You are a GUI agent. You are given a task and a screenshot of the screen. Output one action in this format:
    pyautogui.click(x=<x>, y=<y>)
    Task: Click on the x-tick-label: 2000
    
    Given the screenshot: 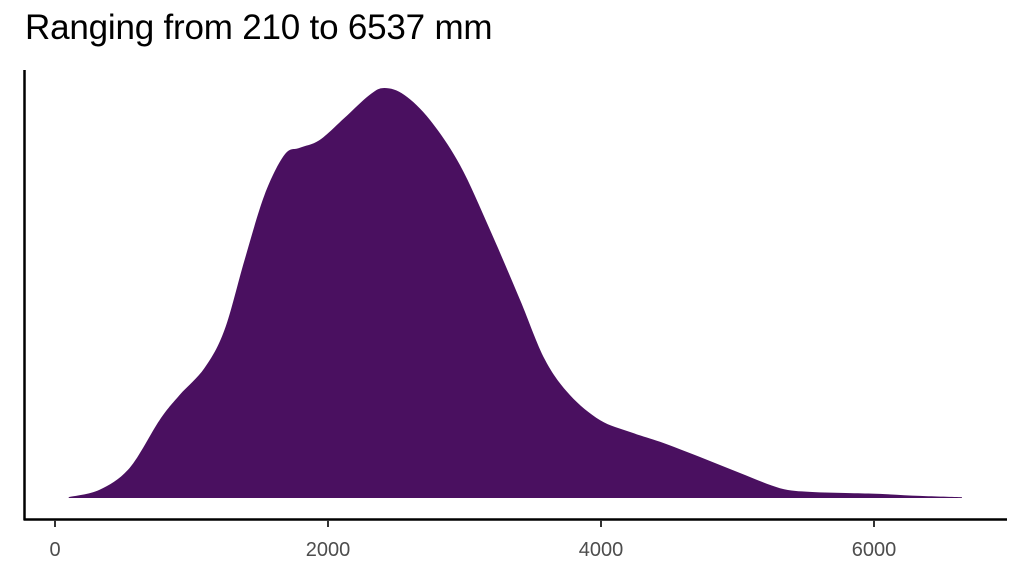 What is the action you would take?
    pyautogui.click(x=328, y=550)
    